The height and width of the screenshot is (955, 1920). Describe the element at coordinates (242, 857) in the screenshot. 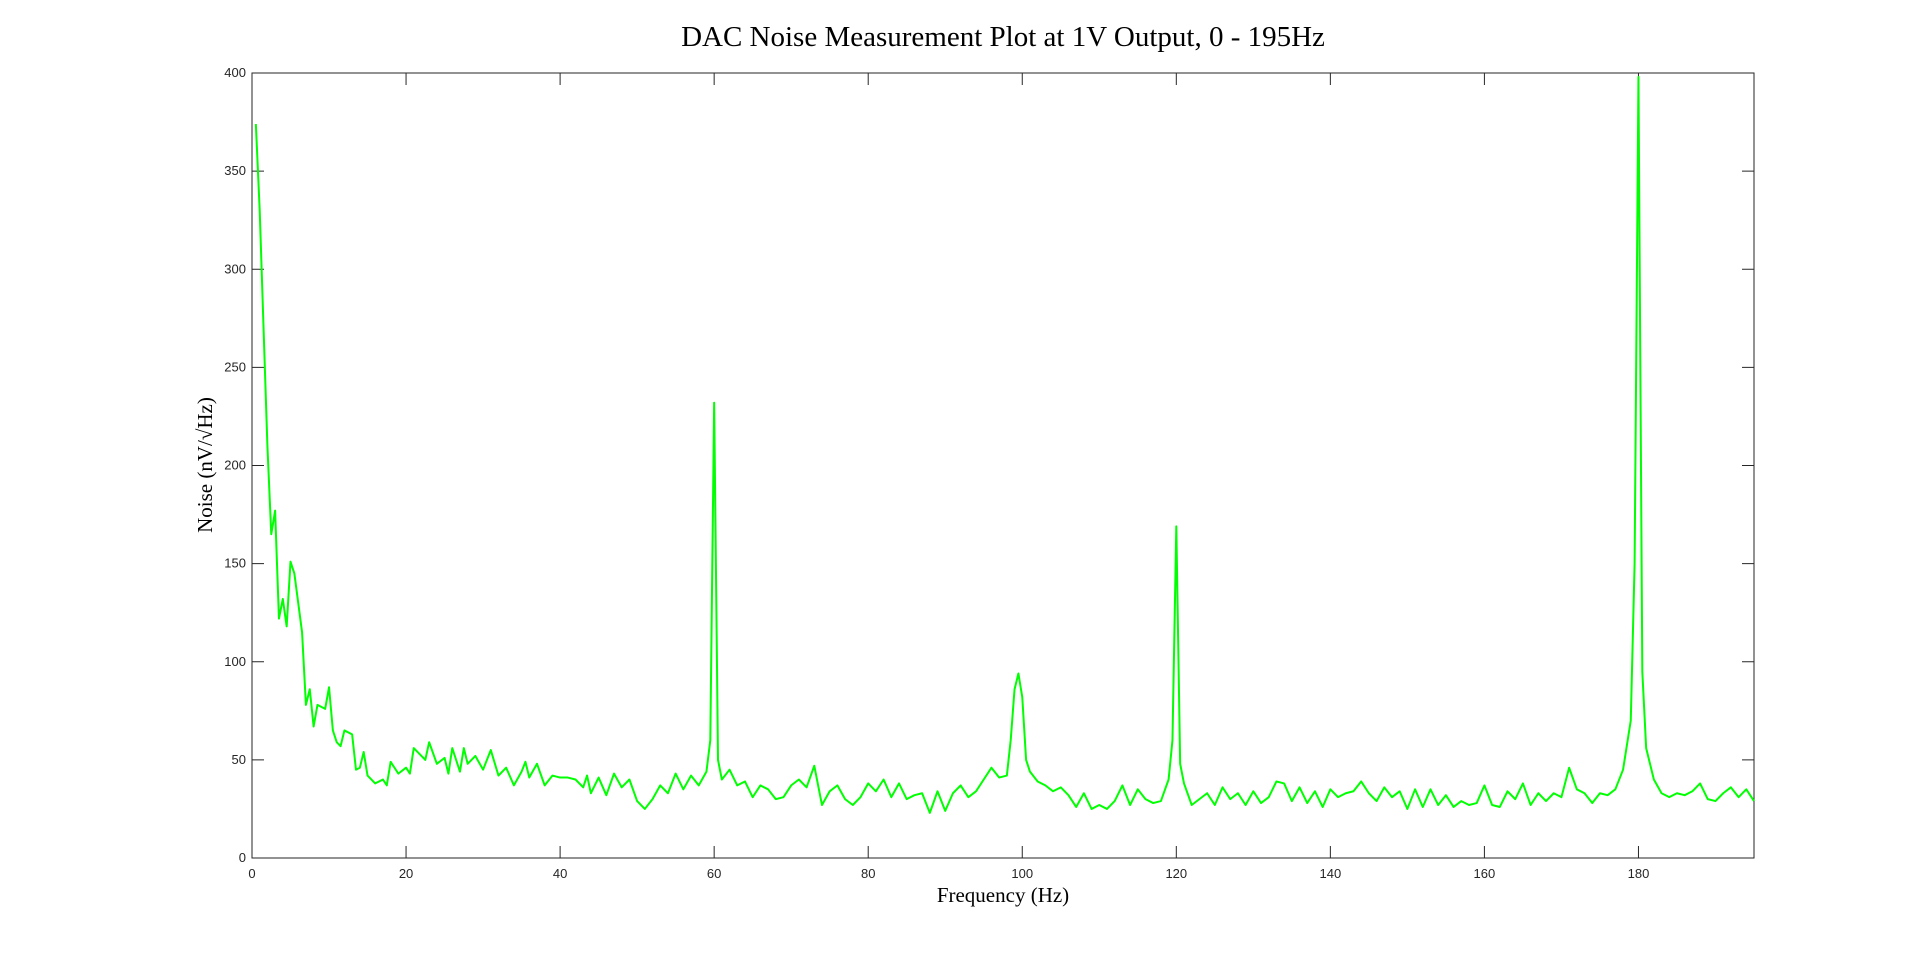

I see `y-tick-label: 0` at that location.